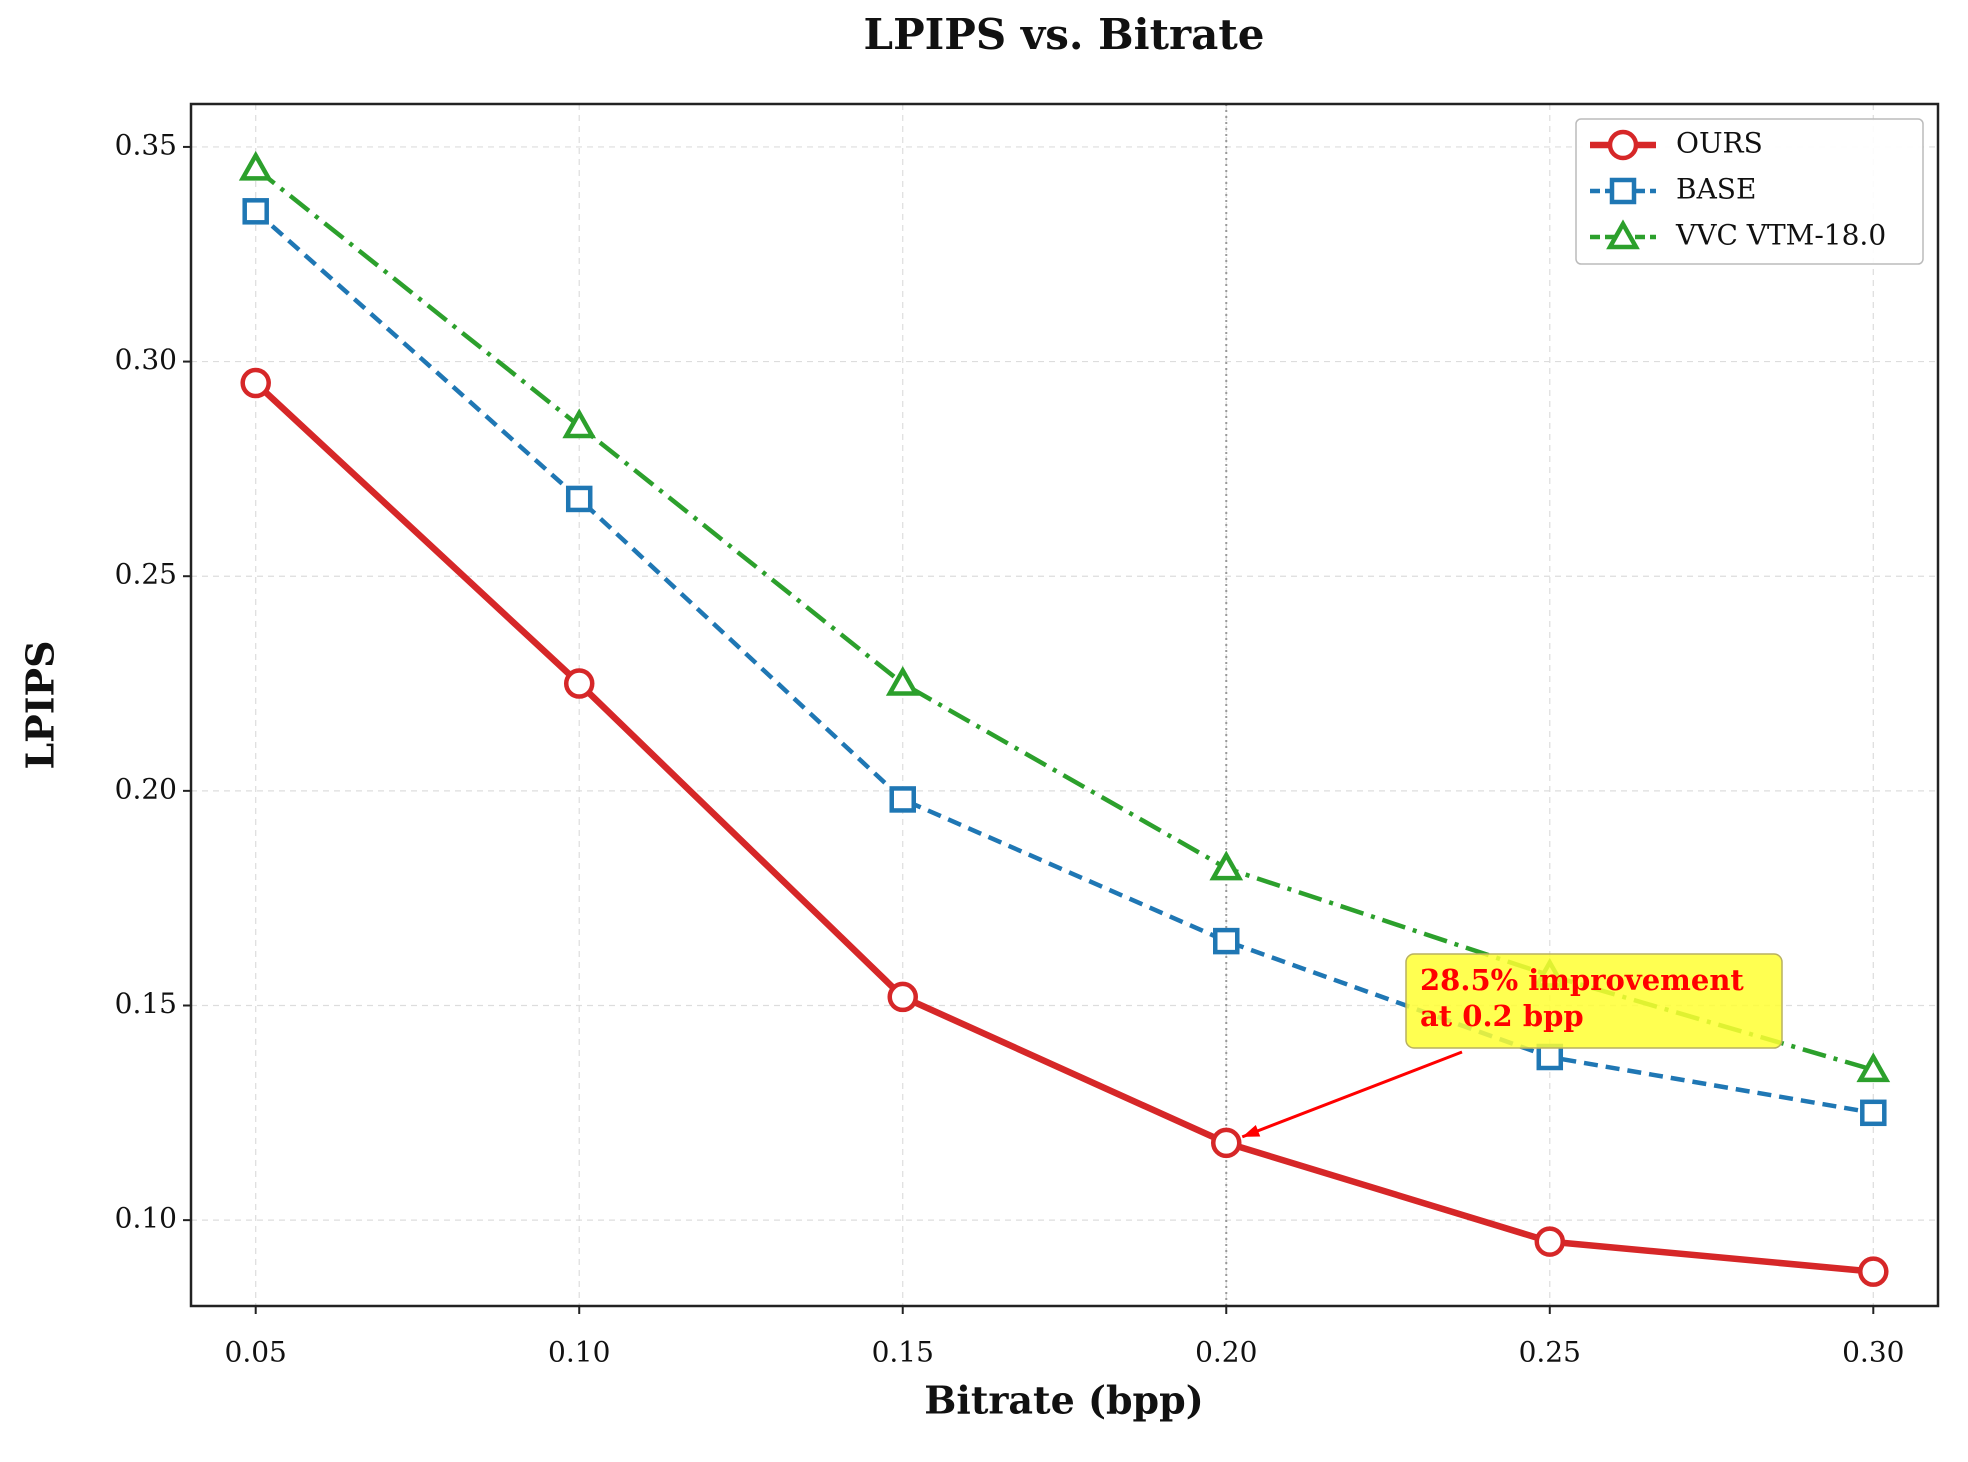  What do you see at coordinates (1064, 34) in the screenshot?
I see `chart-title: LPIPS vs. Bitrate` at bounding box center [1064, 34].